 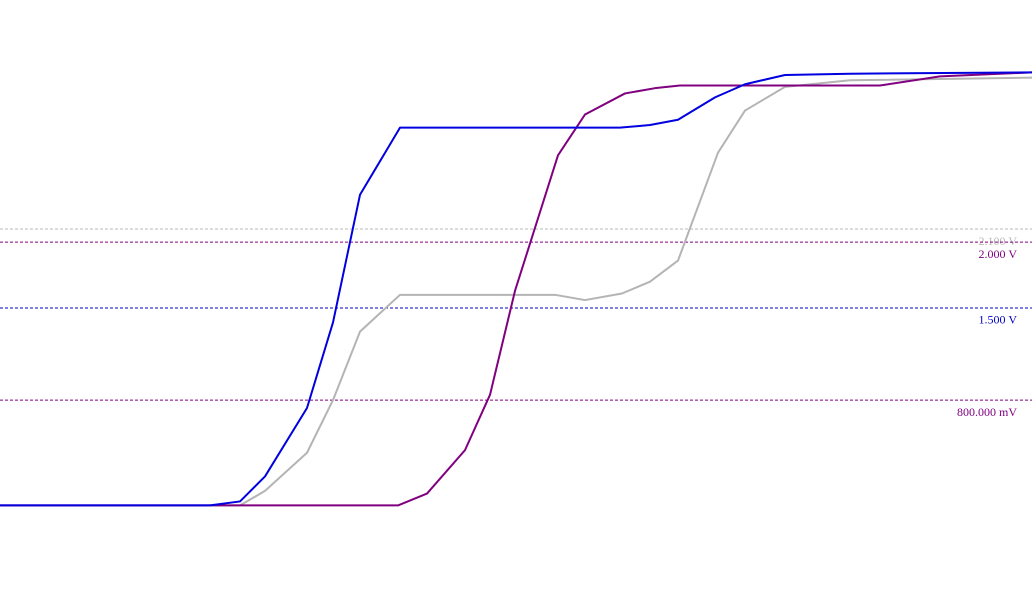 What do you see at coordinates (987, 412) in the screenshot?
I see `threshold-label: 800.000 mV` at bounding box center [987, 412].